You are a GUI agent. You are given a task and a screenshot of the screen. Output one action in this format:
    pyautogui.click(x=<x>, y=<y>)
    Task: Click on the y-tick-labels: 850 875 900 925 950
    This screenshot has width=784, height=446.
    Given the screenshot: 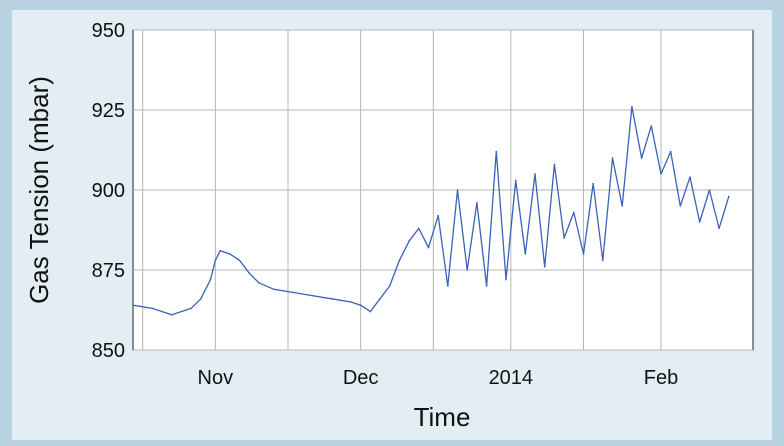 What is the action you would take?
    pyautogui.click(x=108, y=191)
    